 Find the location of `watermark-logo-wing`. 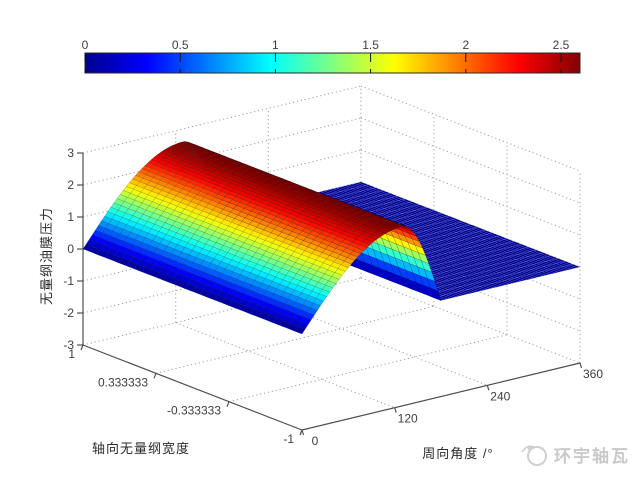

watermark-logo-wing is located at coordinates (528, 449).